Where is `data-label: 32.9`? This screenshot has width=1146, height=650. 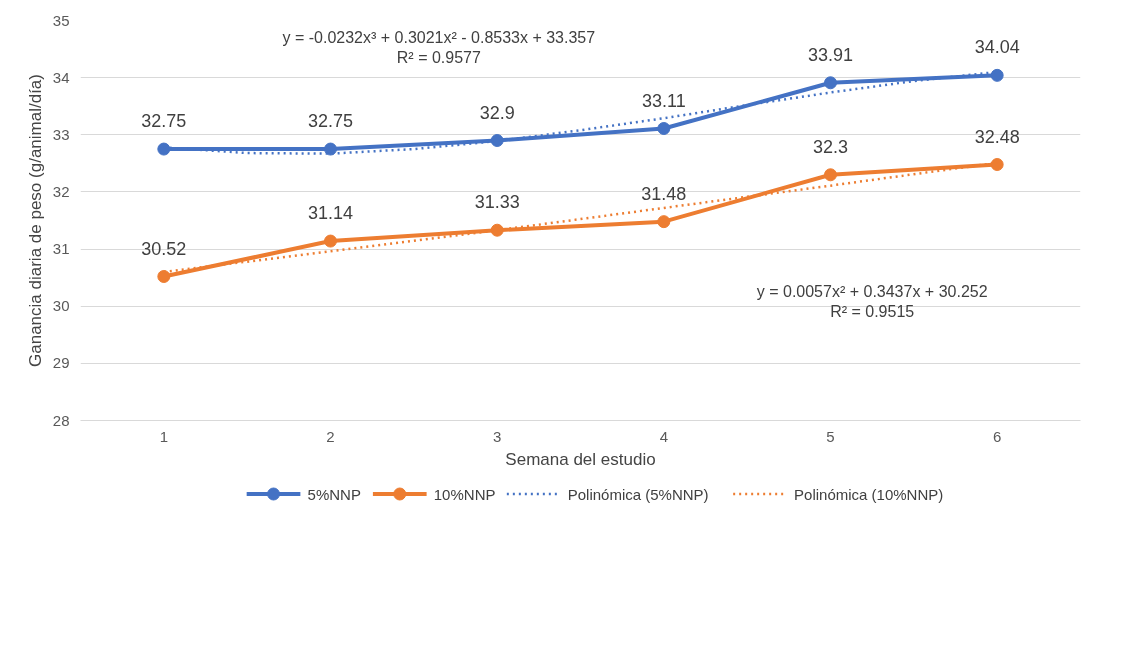
data-label: 32.9 is located at coordinates (497, 112).